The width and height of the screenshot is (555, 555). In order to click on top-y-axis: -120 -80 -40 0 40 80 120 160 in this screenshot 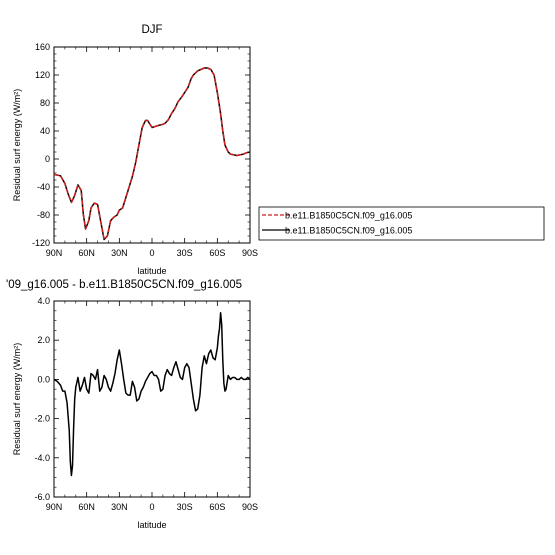, I will do `click(141, 145)`.